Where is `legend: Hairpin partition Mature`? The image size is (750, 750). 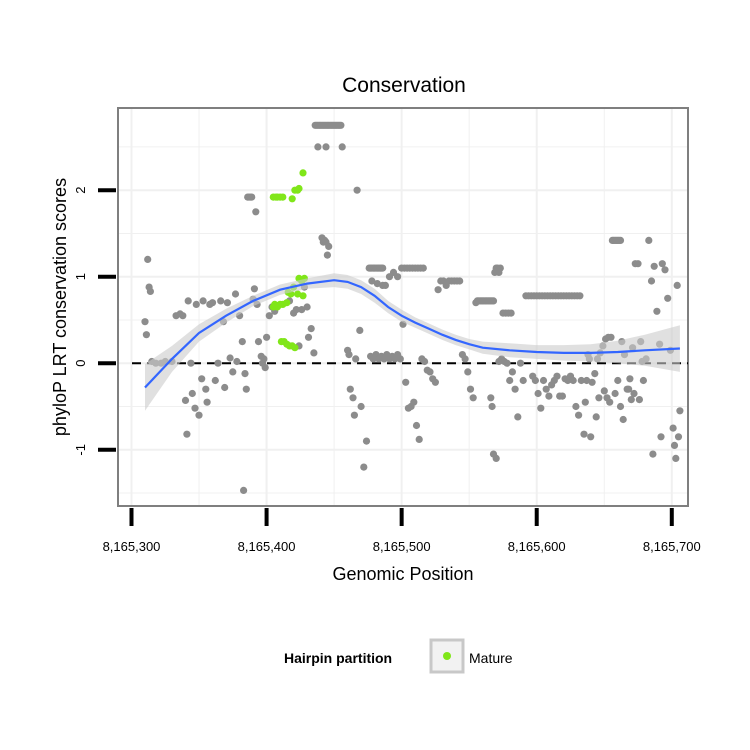
legend: Hairpin partition Mature is located at coordinates (398, 656).